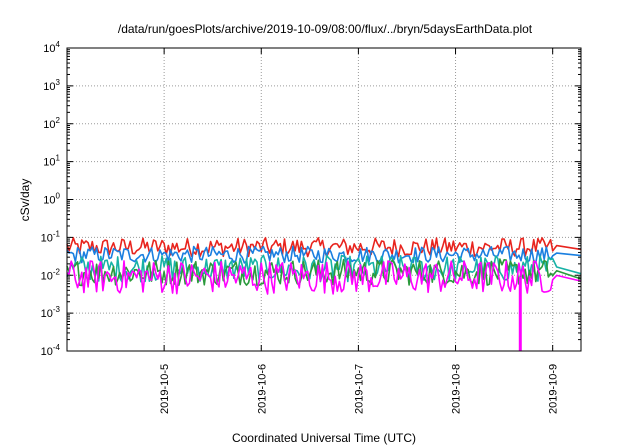 The height and width of the screenshot is (448, 640). I want to click on x-tick-label: 2019-10-5, so click(165, 389).